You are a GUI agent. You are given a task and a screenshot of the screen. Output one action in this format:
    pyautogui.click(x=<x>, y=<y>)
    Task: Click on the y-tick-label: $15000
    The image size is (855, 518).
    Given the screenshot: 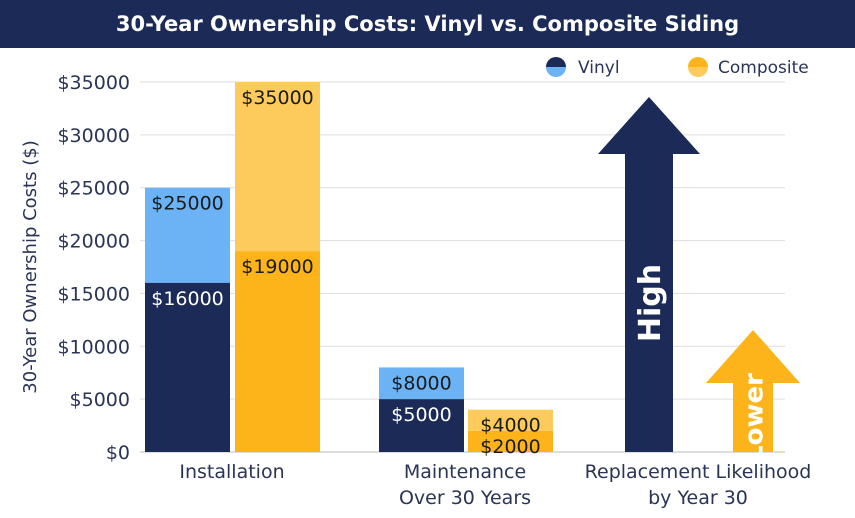 What is the action you would take?
    pyautogui.click(x=93, y=294)
    